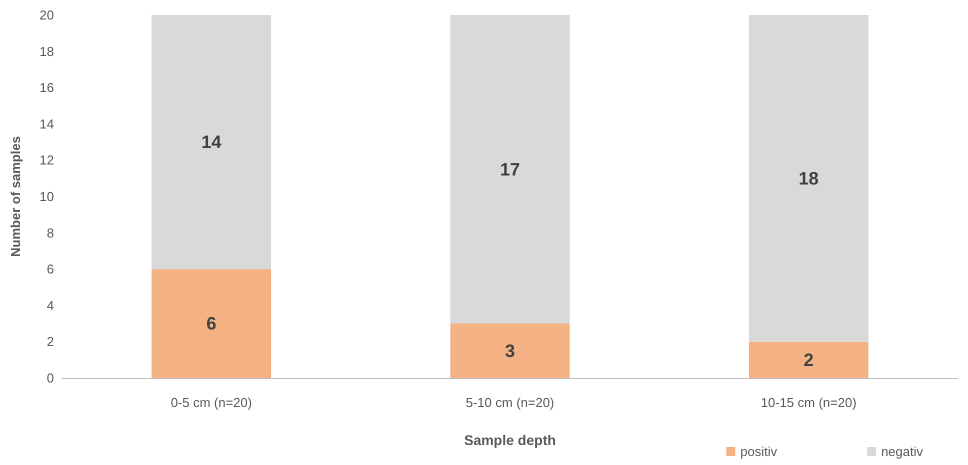 The height and width of the screenshot is (465, 968). Describe the element at coordinates (759, 451) in the screenshot. I see `legend-label: positiv` at that location.